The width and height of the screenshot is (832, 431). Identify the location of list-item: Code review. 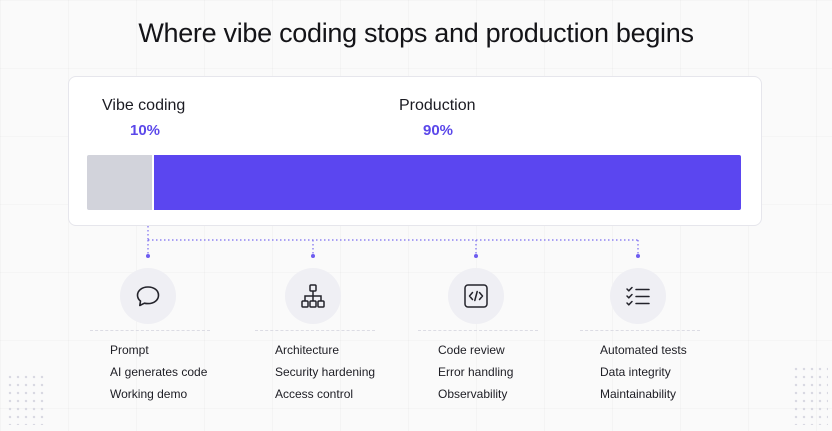
(471, 350).